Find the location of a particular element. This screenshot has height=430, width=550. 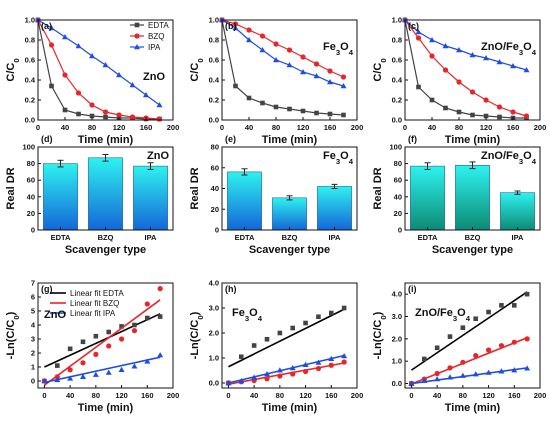

y-axis-title: -Ln(C/C0) is located at coordinates (197, 335).